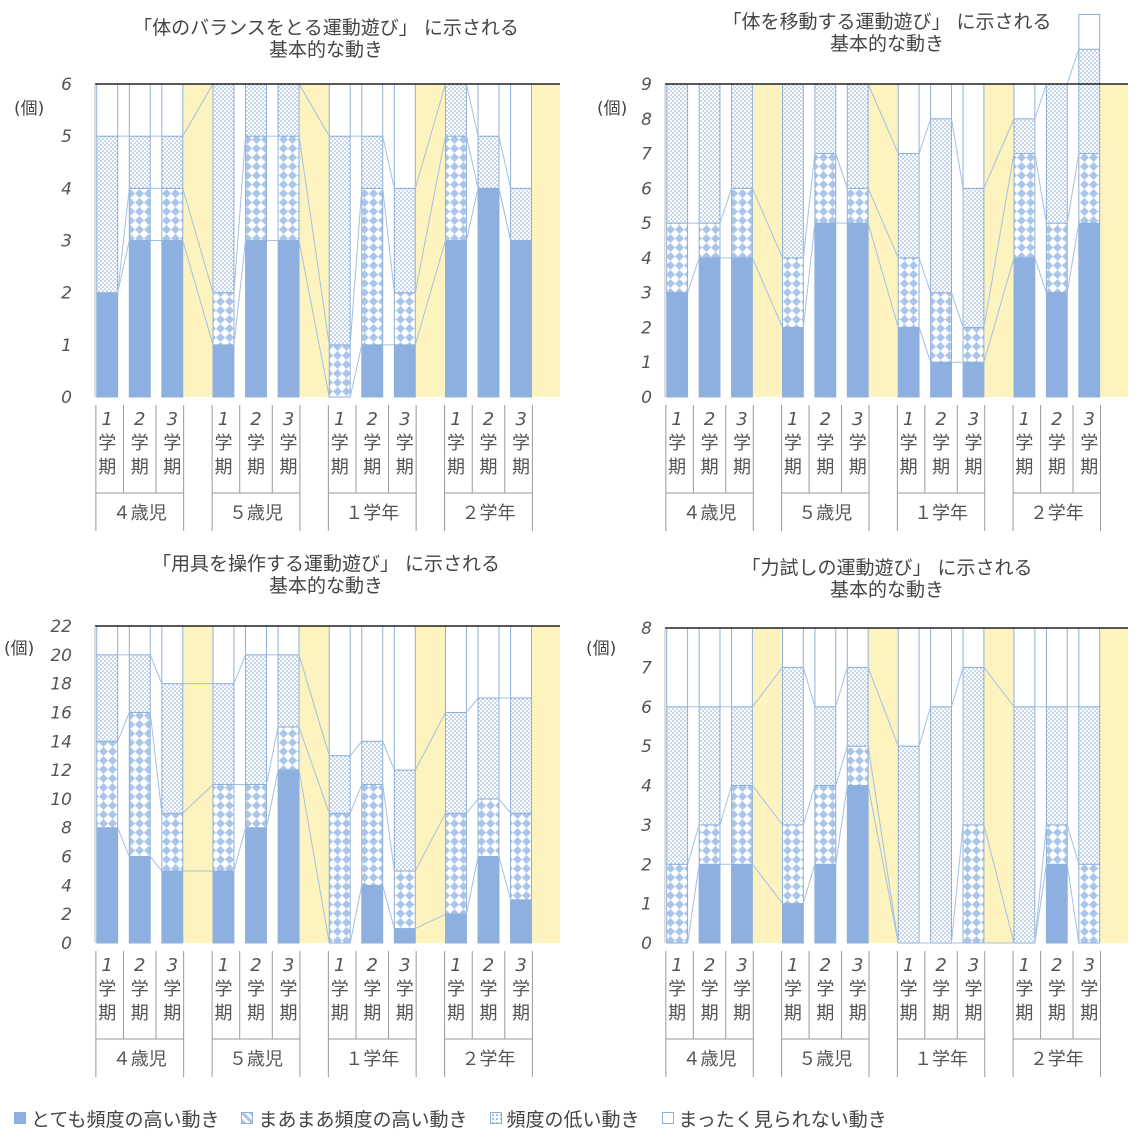 The width and height of the screenshot is (1139, 1137). Describe the element at coordinates (646, 85) in the screenshot. I see `y-tick-label: 9` at that location.